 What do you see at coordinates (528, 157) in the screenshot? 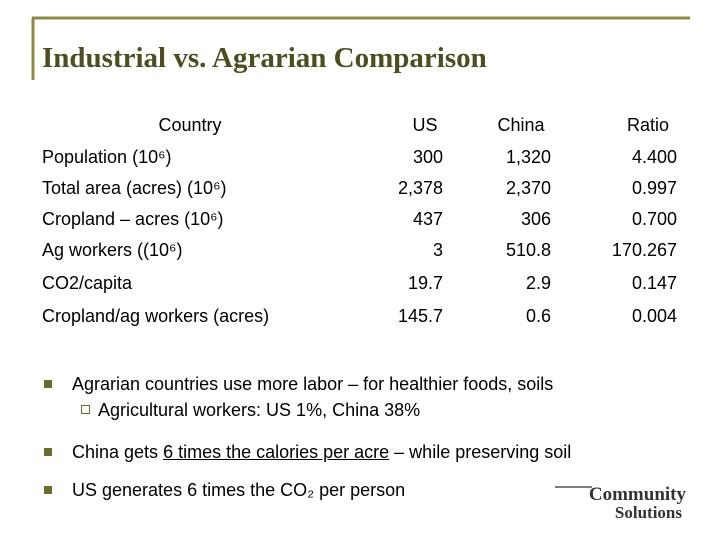
I see `cell-value: 1,320` at bounding box center [528, 157].